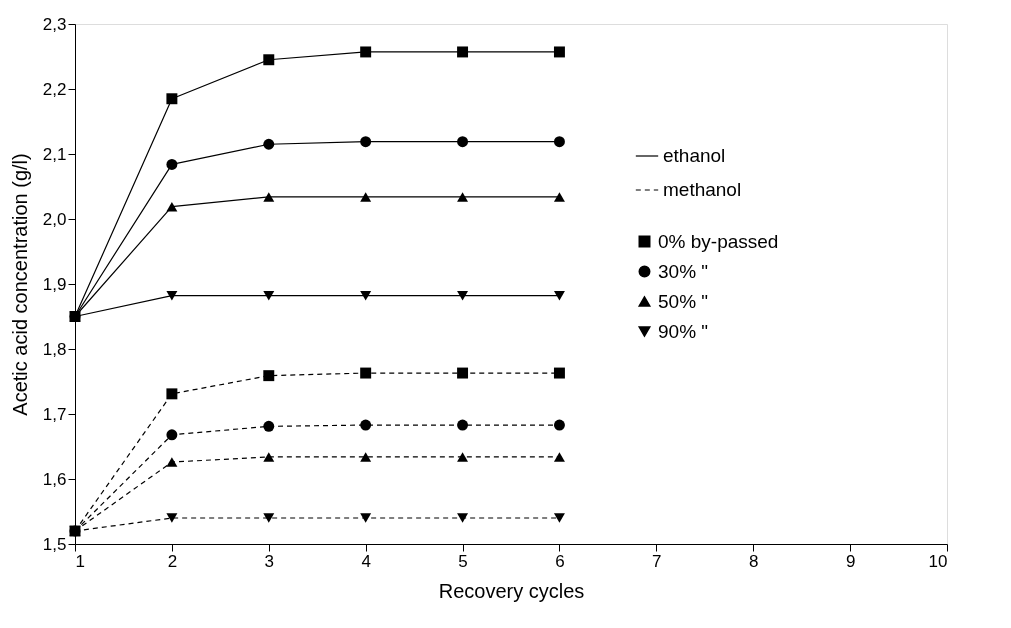  What do you see at coordinates (269, 561) in the screenshot?
I see `x-tick-label: 3` at bounding box center [269, 561].